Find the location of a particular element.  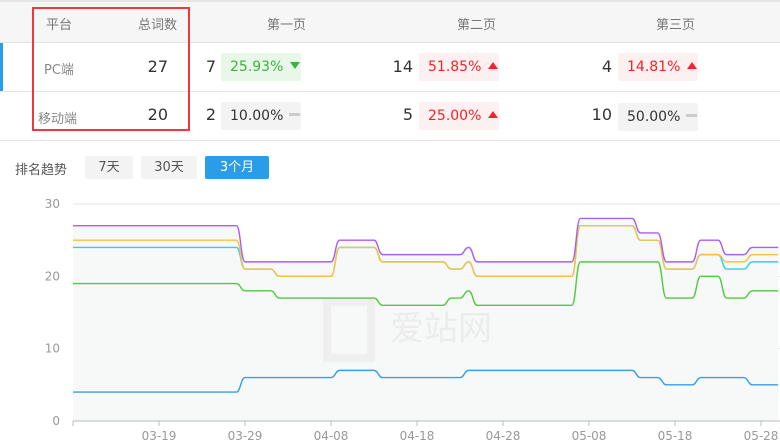

table-header: 平台 总词数 第一页 第二页 第三页 is located at coordinates (390, 21).